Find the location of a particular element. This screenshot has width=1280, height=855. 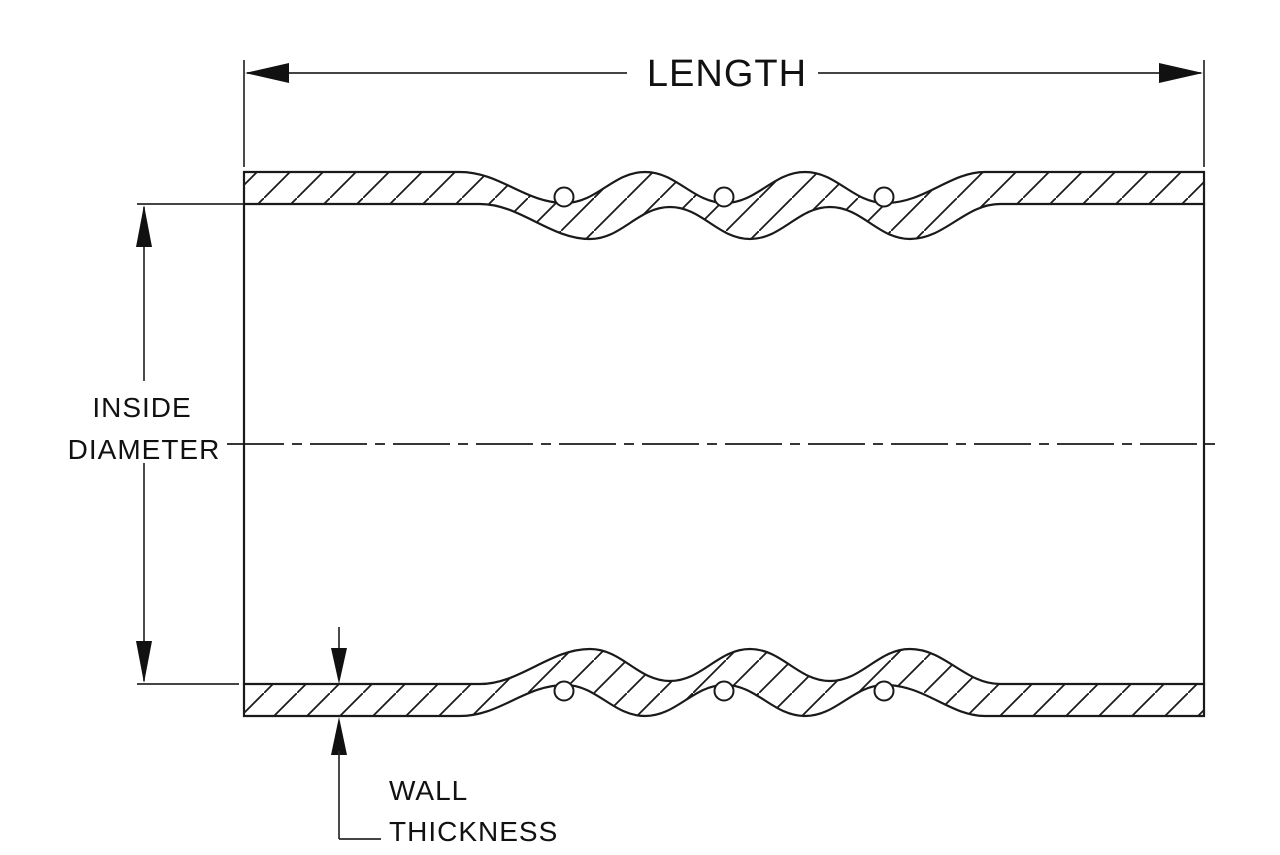

inside-diameter-label-line2: DIAMETER is located at coordinates (144, 449).